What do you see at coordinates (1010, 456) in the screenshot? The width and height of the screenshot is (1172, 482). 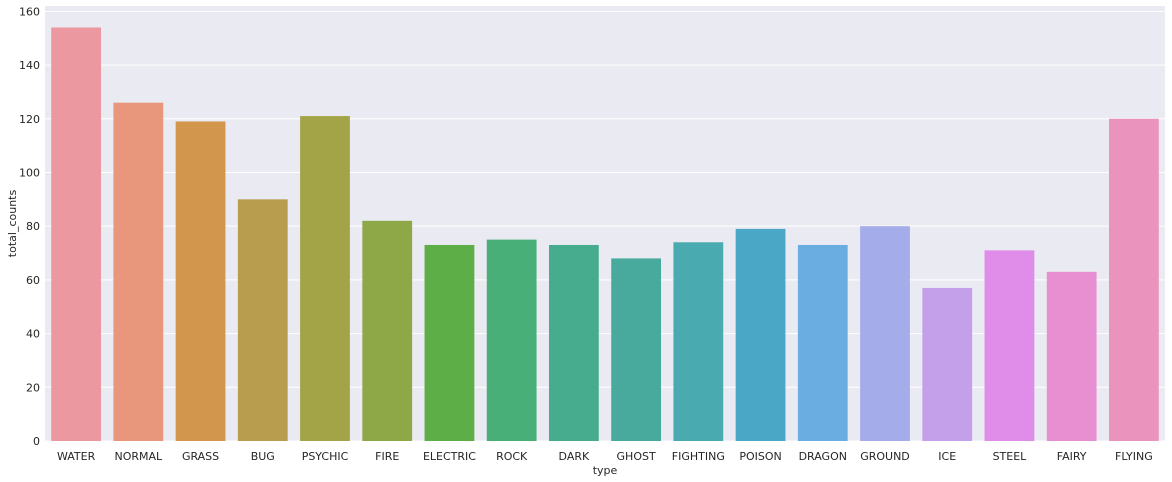 I see `x-tick-label: STEEL` at bounding box center [1010, 456].